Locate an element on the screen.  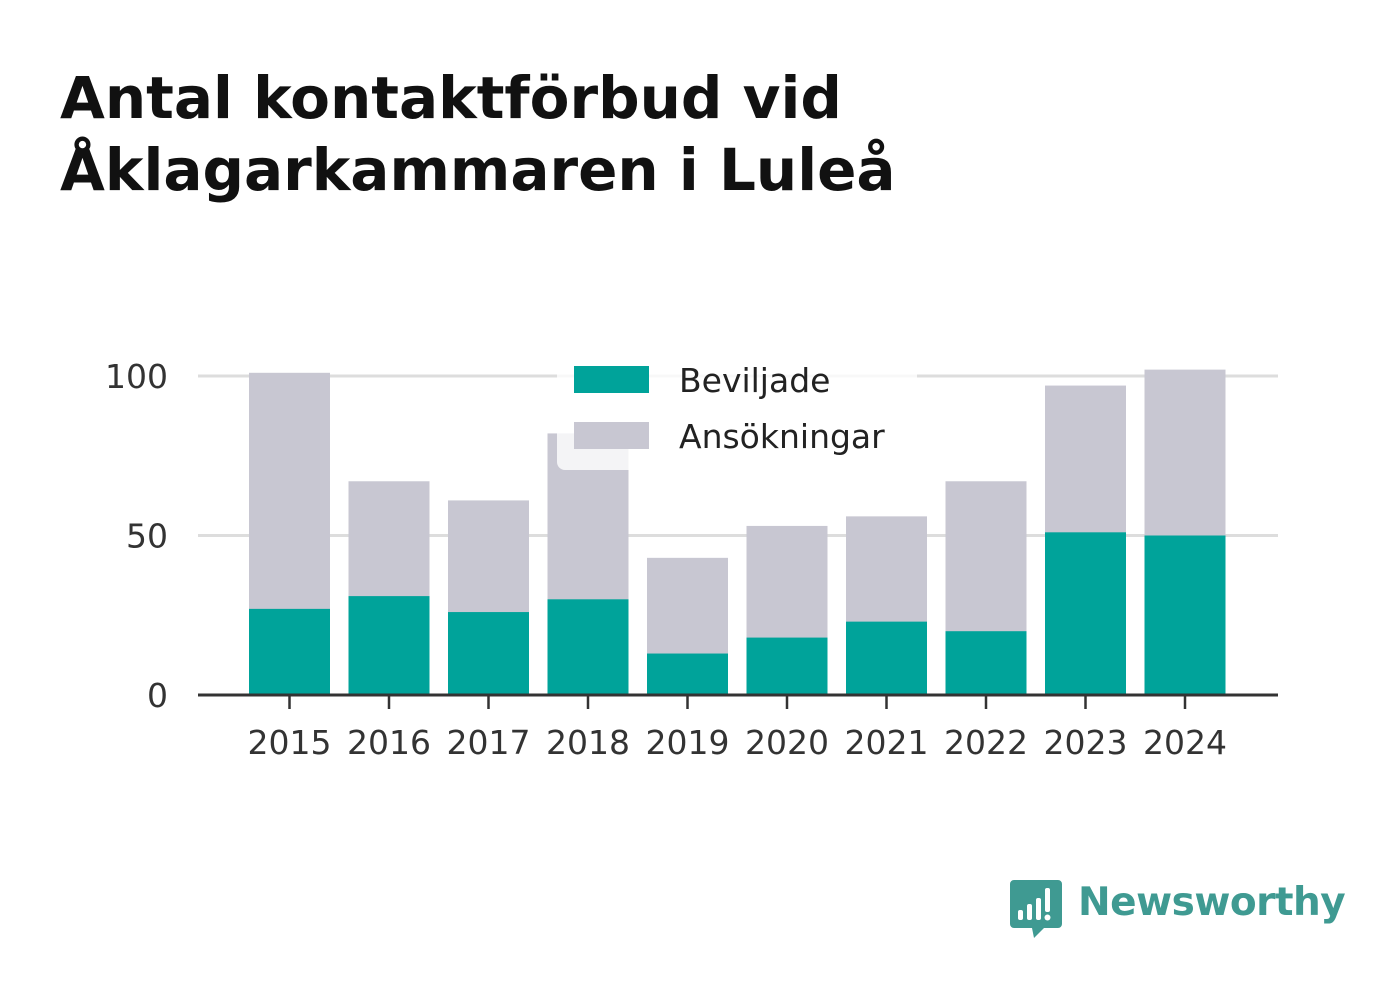
x-tick-label: 2015 is located at coordinates (290, 742).